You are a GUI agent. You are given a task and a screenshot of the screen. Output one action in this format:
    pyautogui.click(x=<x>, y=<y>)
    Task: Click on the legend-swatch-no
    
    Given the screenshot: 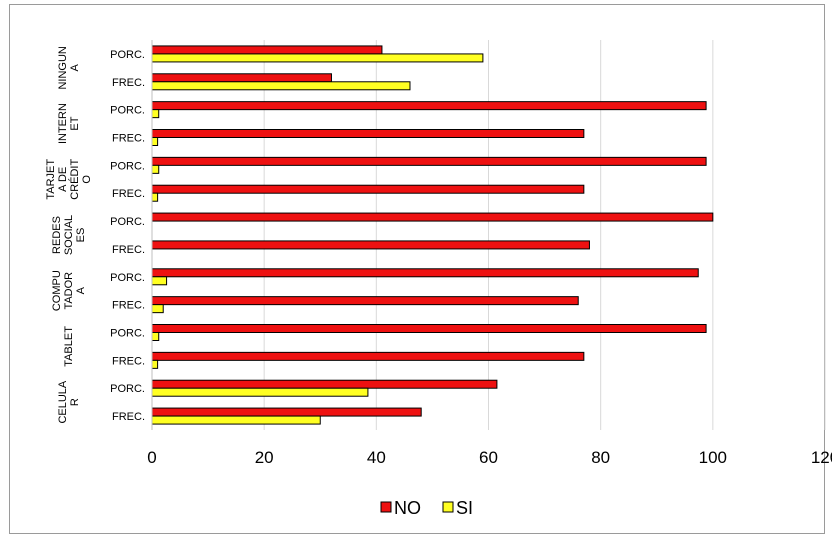 What is the action you would take?
    pyautogui.click(x=386, y=507)
    